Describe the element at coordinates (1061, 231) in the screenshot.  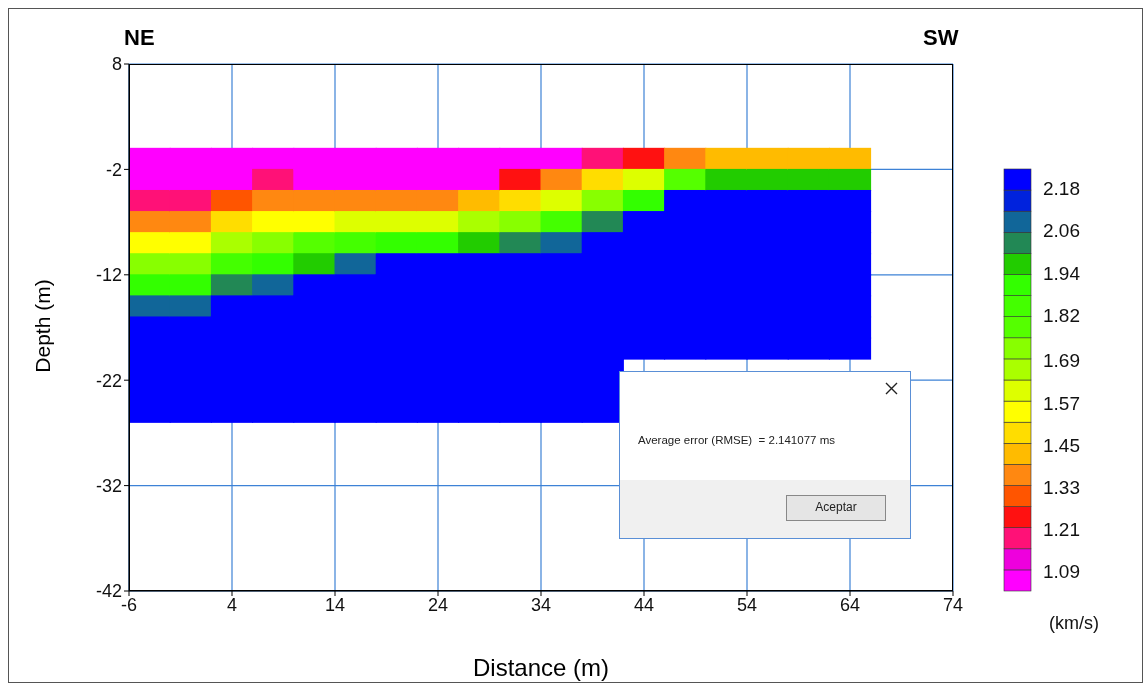
I see `color-bar-label: 2.06` at that location.